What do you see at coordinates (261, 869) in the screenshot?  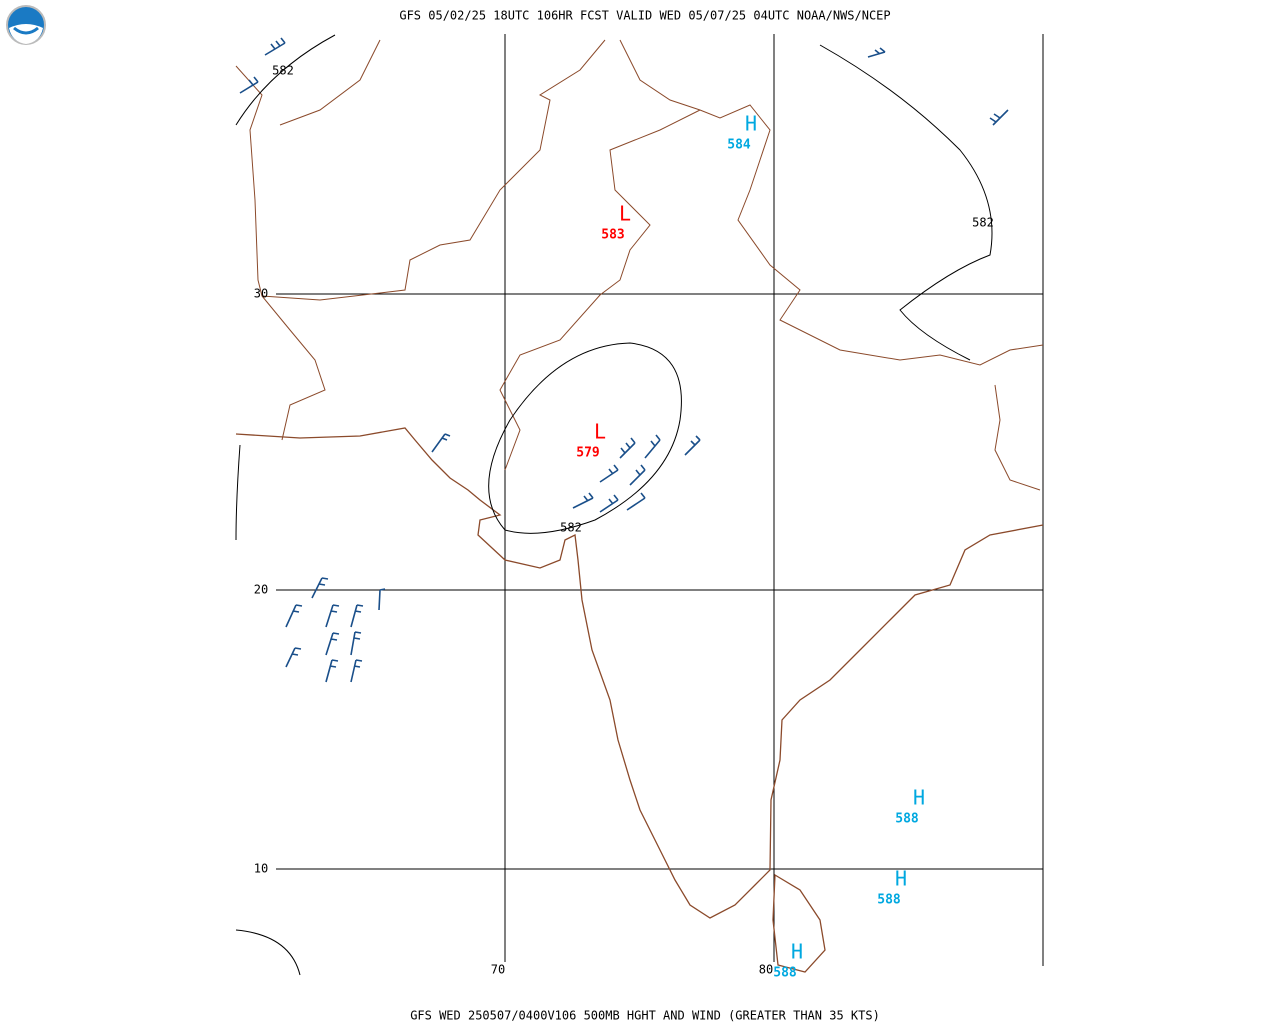 I see `lat-label: 10` at bounding box center [261, 869].